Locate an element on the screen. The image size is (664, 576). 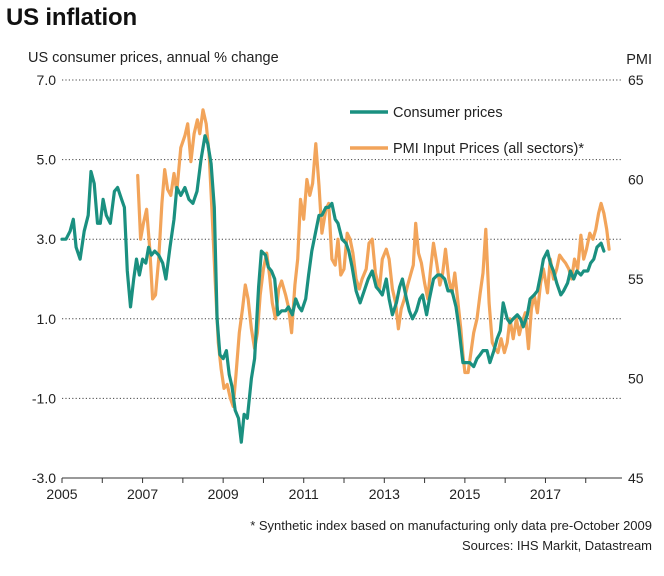
chart-title: US inflation is located at coordinates (71, 17).